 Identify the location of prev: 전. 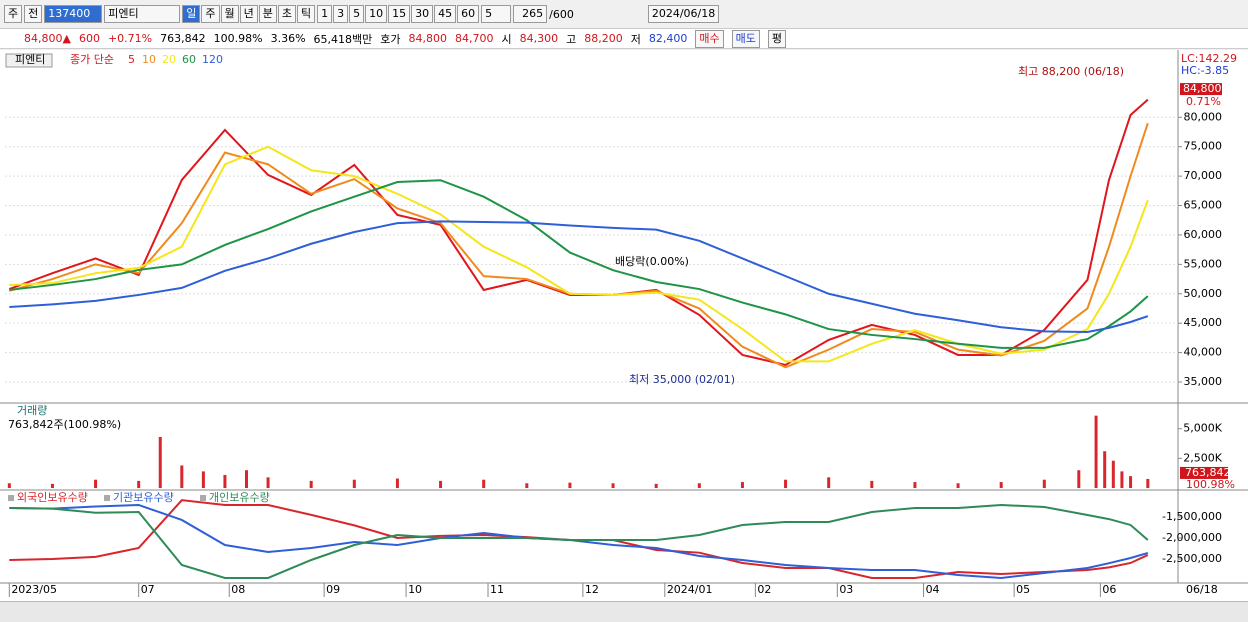
(33, 14).